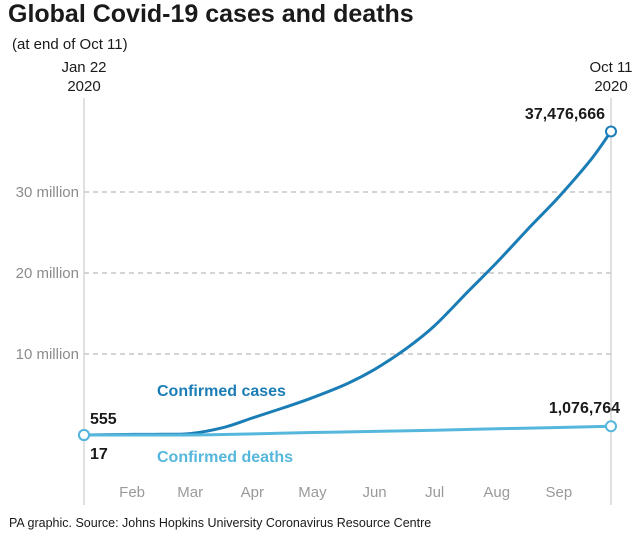 The width and height of the screenshot is (640, 535). Describe the element at coordinates (103, 419) in the screenshot. I see `cases-start-value: 555` at that location.